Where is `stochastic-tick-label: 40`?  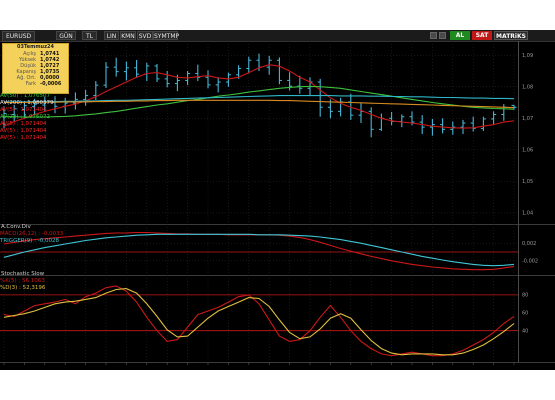 stochastic-tick-label: 40 is located at coordinates (525, 331).